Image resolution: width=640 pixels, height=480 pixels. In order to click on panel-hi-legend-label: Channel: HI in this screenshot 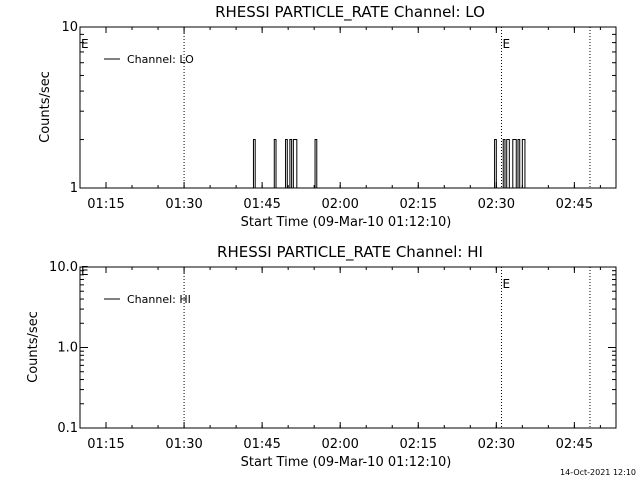, I will do `click(159, 299)`.